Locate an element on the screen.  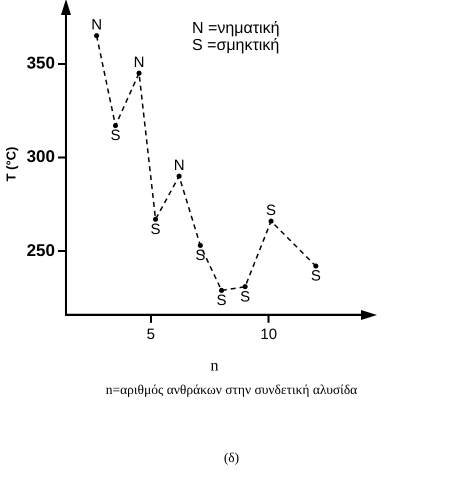
y-tick-label: 300 is located at coordinates (40, 156).